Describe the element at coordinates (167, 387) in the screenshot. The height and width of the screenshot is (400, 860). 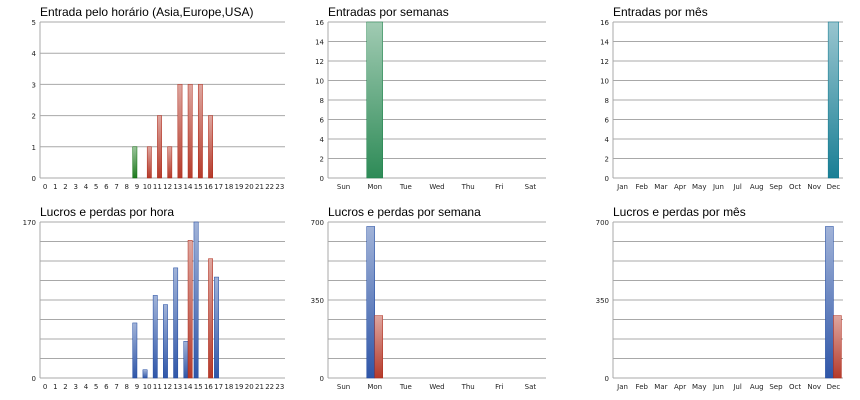
I see `x-tick-label: 12` at that location.